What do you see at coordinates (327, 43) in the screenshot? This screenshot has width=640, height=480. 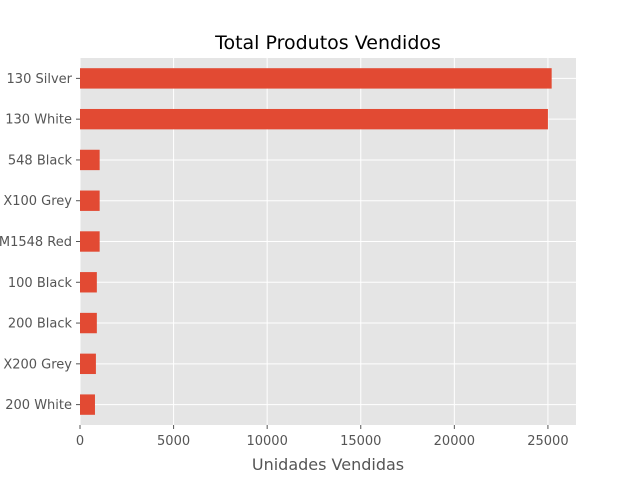 I see `chart-title: Total Produtos Vendidos` at bounding box center [327, 43].